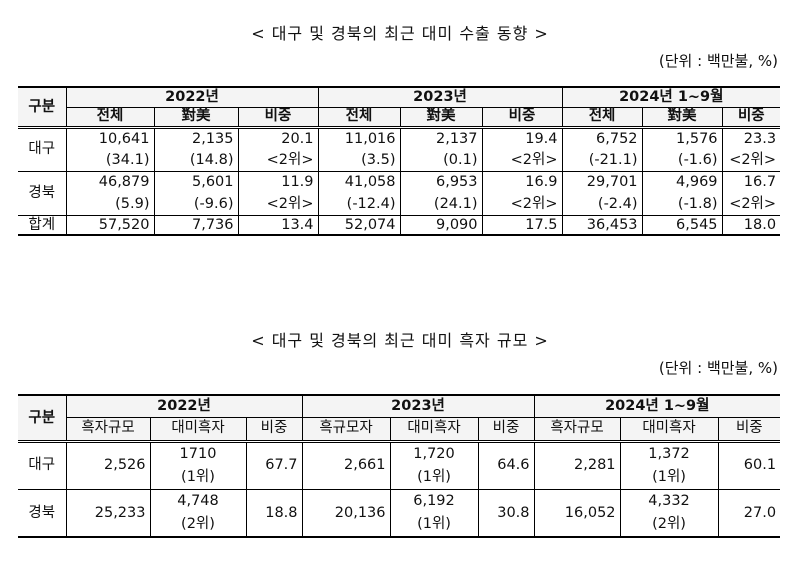 Image resolution: width=800 pixels, height=568 pixels. What do you see at coordinates (751, 225) in the screenshot?
I see `table-cell: 18.0` at bounding box center [751, 225].